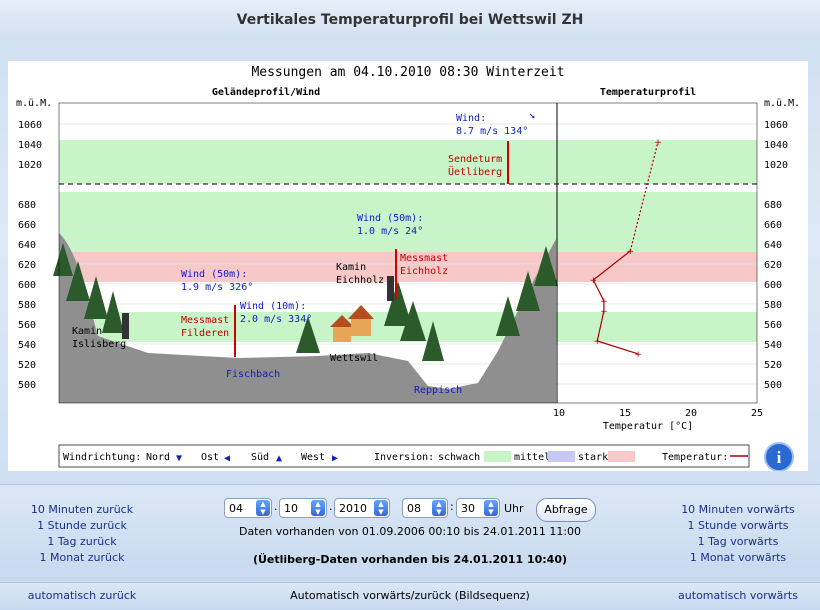 The image size is (820, 610). I want to click on day-select: 04 ▲ ▼, so click(248, 508).